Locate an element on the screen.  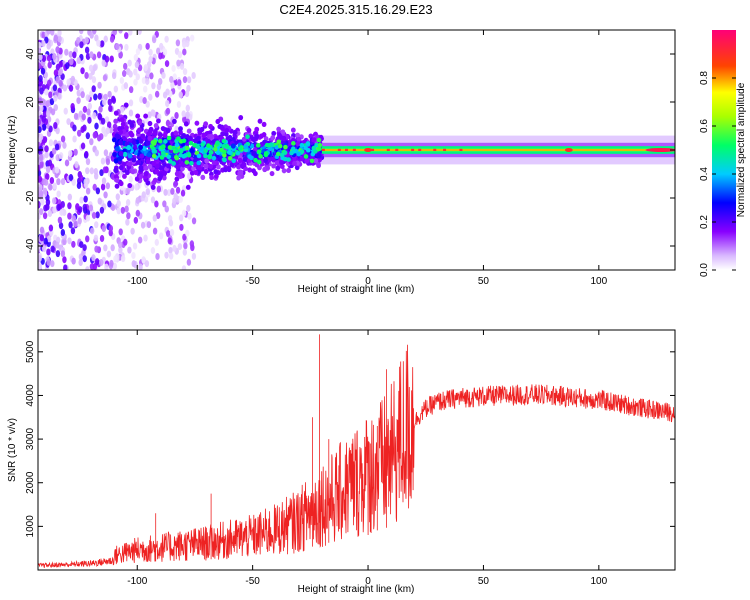
carrier-dash is located at coordinates (388, 149).